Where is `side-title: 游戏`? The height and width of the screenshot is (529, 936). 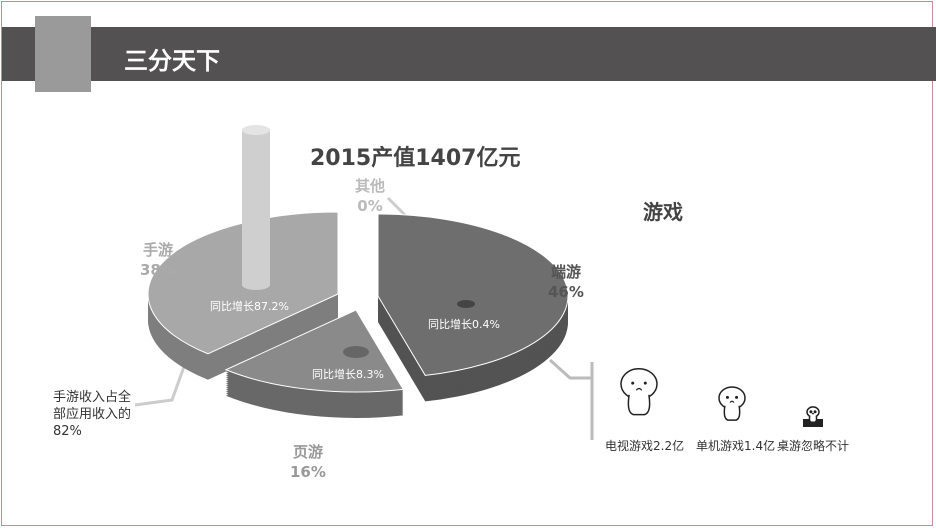
side-title: 游戏 is located at coordinates (663, 212).